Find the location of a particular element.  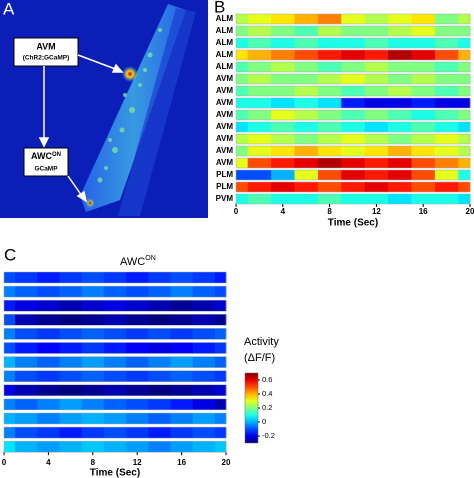

panel-letter: A is located at coordinates (9, 9).